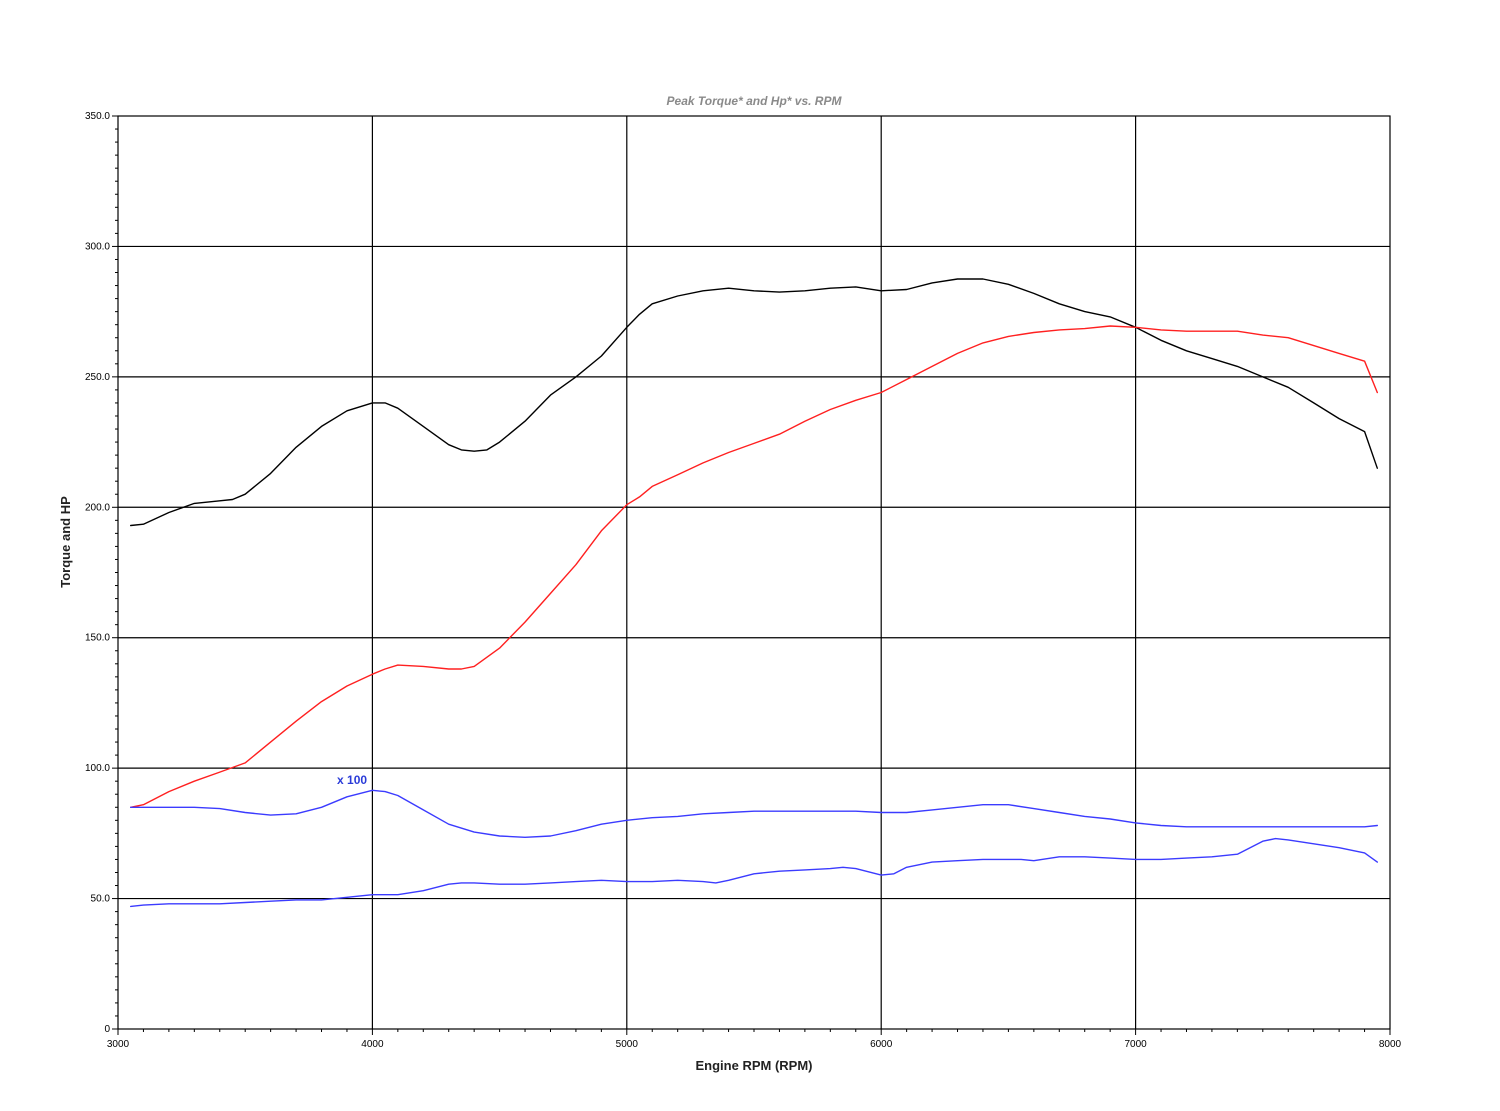  I want to click on chart-title: Peak Torque* and Hp* vs. RPM, so click(755, 101).